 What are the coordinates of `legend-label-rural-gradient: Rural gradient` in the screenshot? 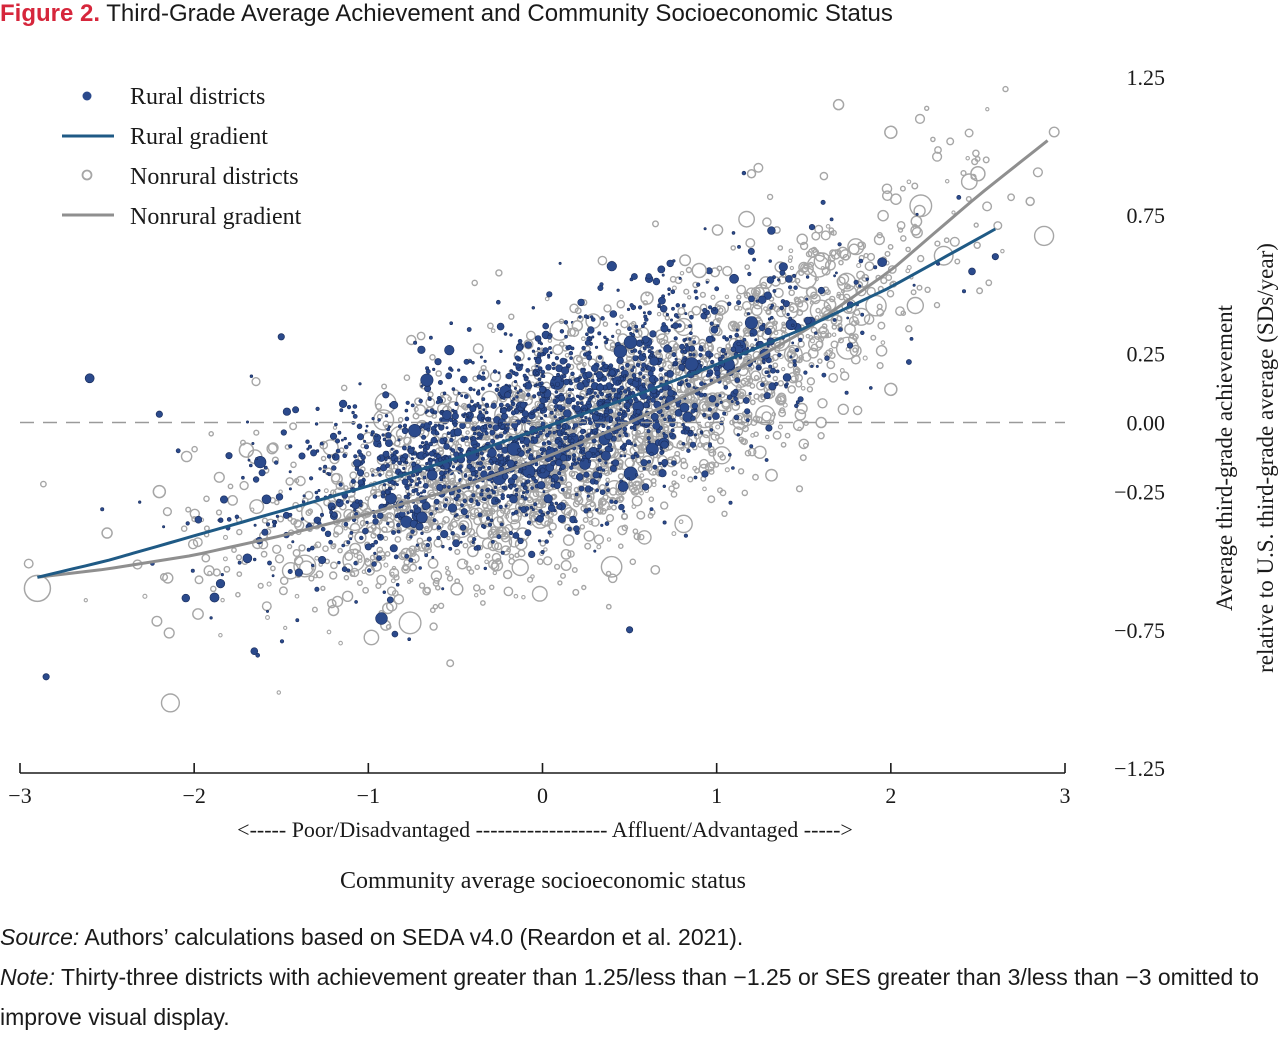 It's located at (199, 137).